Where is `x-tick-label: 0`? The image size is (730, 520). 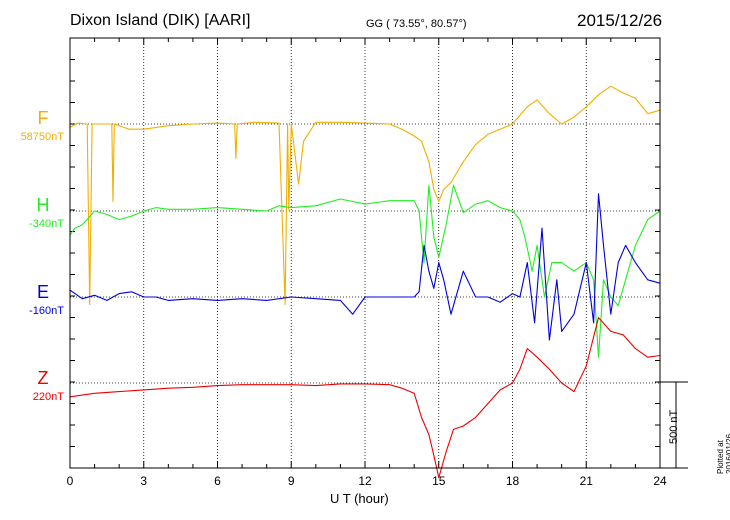
x-tick-label: 0 is located at coordinates (70, 481).